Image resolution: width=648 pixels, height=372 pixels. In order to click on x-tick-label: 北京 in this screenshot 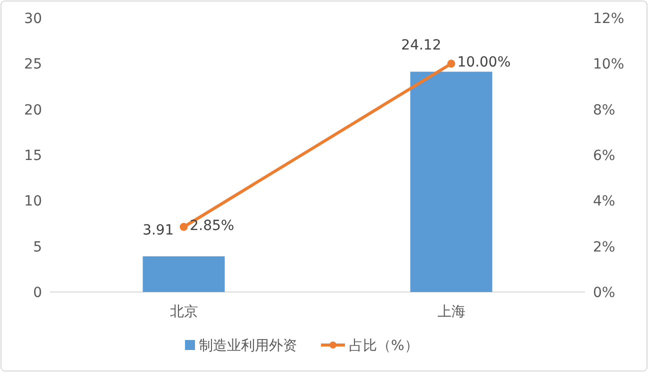, I will do `click(184, 312)`.